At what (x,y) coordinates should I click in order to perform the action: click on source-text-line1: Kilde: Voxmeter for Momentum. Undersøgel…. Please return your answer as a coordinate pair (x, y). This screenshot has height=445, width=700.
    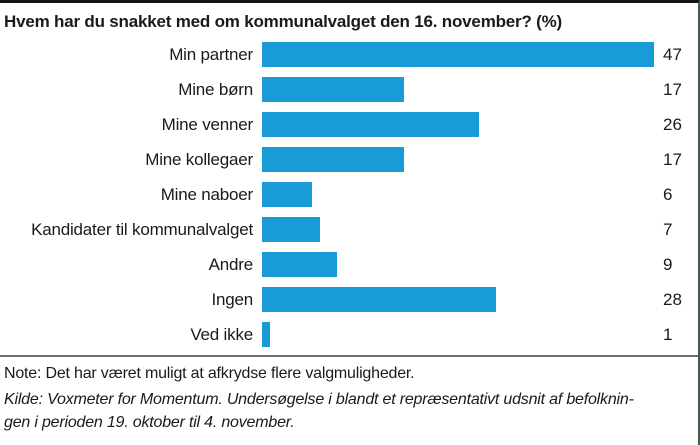
    Looking at the image, I should click on (319, 399).